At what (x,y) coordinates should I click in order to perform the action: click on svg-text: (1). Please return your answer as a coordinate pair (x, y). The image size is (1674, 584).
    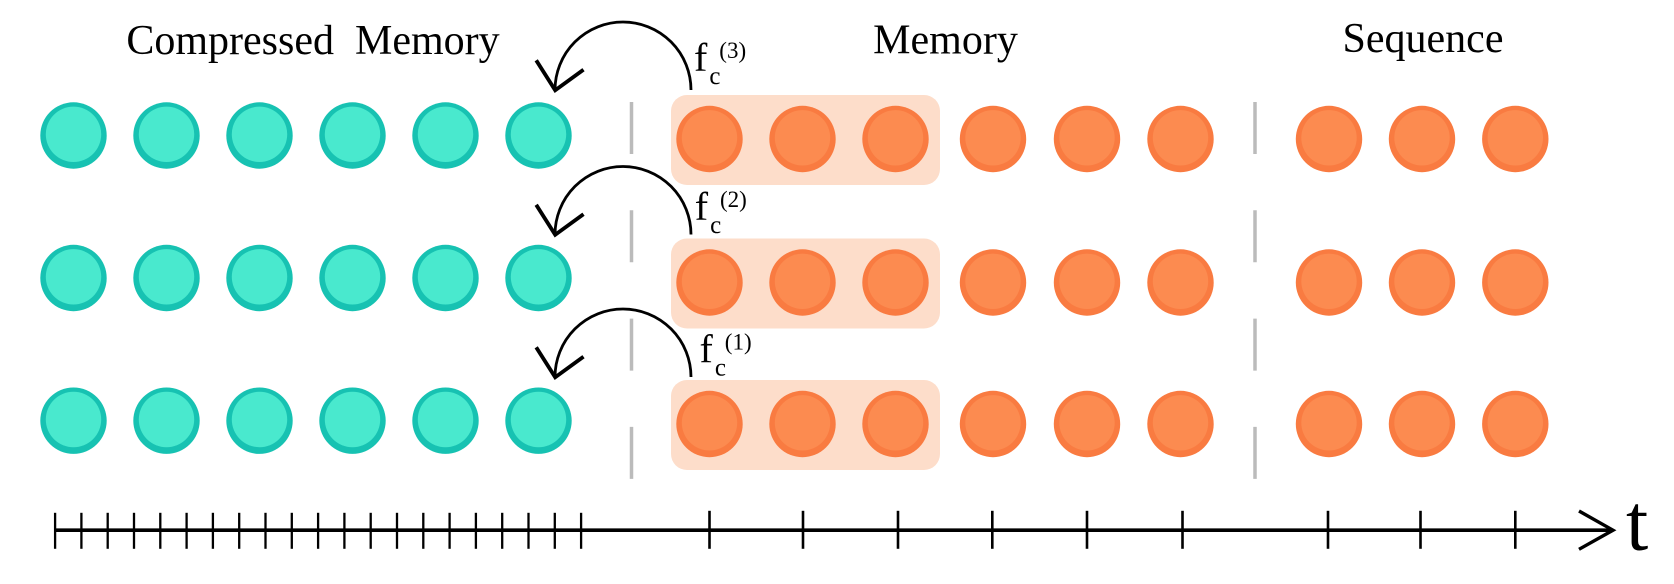
    Looking at the image, I should click on (738, 342).